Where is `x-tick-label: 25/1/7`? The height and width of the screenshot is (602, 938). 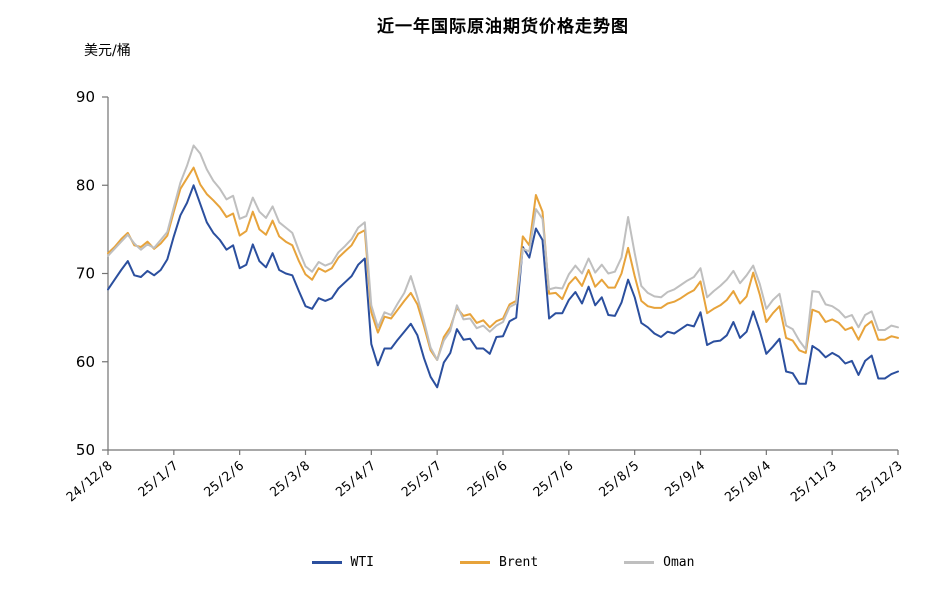 x-tick-label: 25/1/7 is located at coordinates (159, 480).